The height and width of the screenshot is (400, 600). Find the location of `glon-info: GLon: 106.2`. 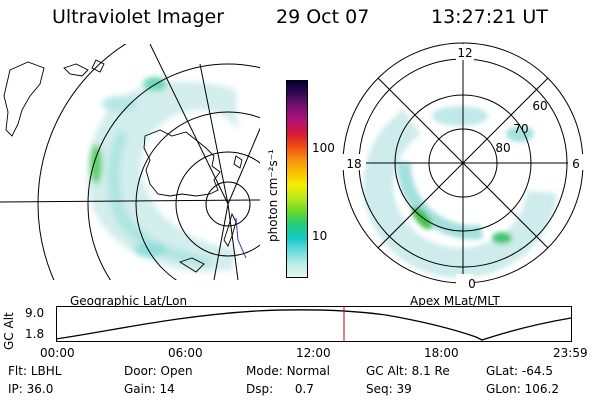

glon-info: GLon: 106.2 is located at coordinates (522, 389).